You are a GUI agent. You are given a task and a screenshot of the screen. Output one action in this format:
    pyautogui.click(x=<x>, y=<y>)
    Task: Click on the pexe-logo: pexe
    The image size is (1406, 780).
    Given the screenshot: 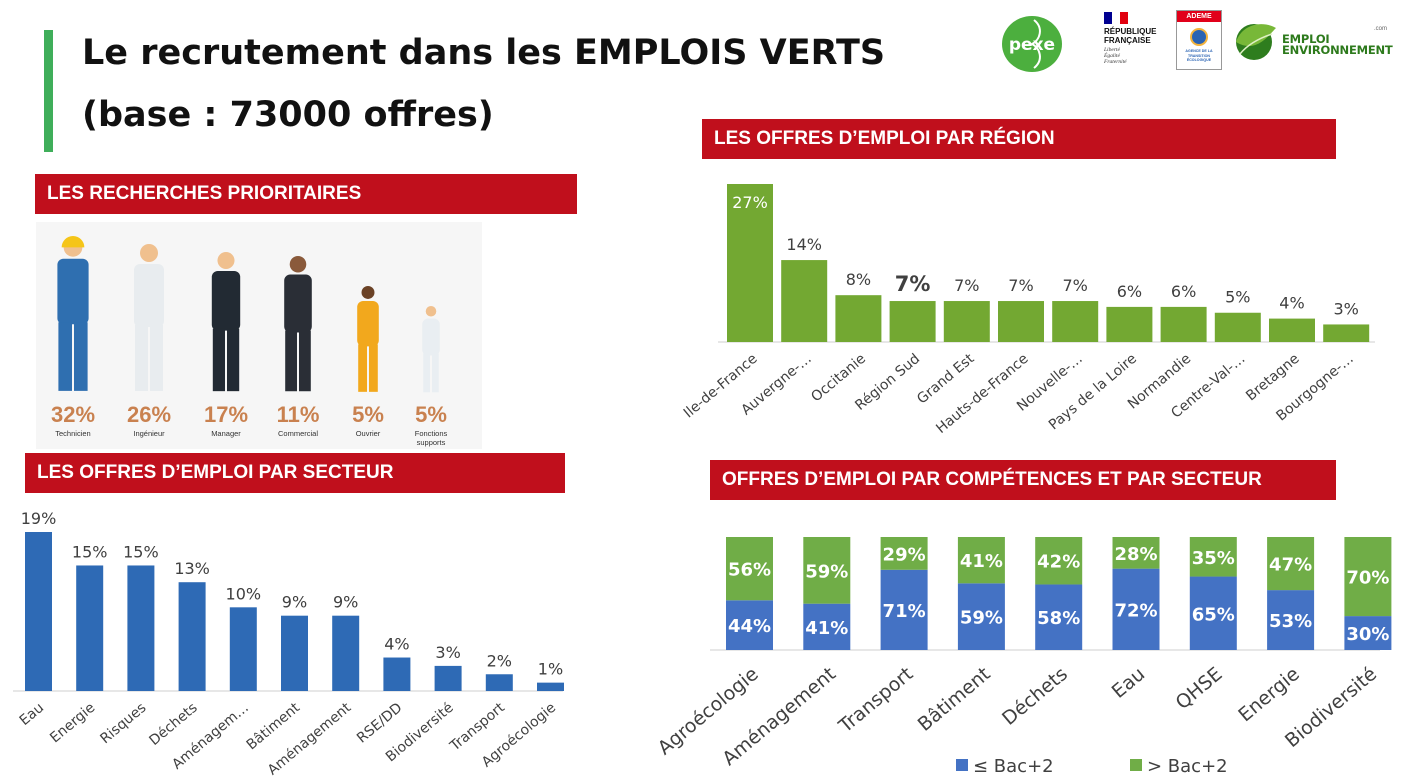 What is the action you would take?
    pyautogui.click(x=1032, y=44)
    